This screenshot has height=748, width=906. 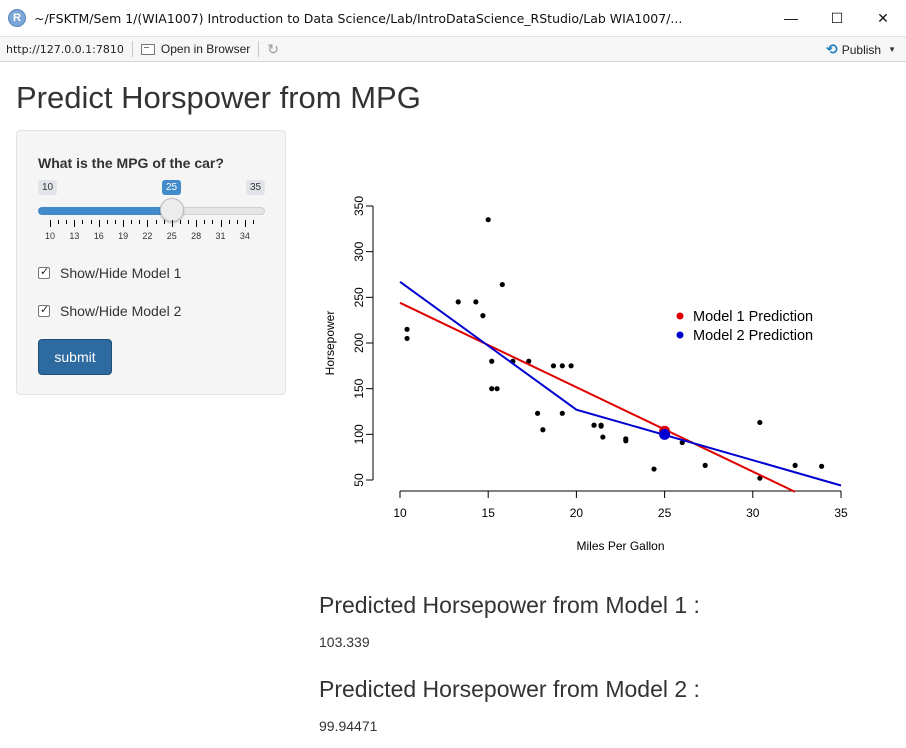 What do you see at coordinates (259, 49) in the screenshot?
I see `toolbar-divider` at bounding box center [259, 49].